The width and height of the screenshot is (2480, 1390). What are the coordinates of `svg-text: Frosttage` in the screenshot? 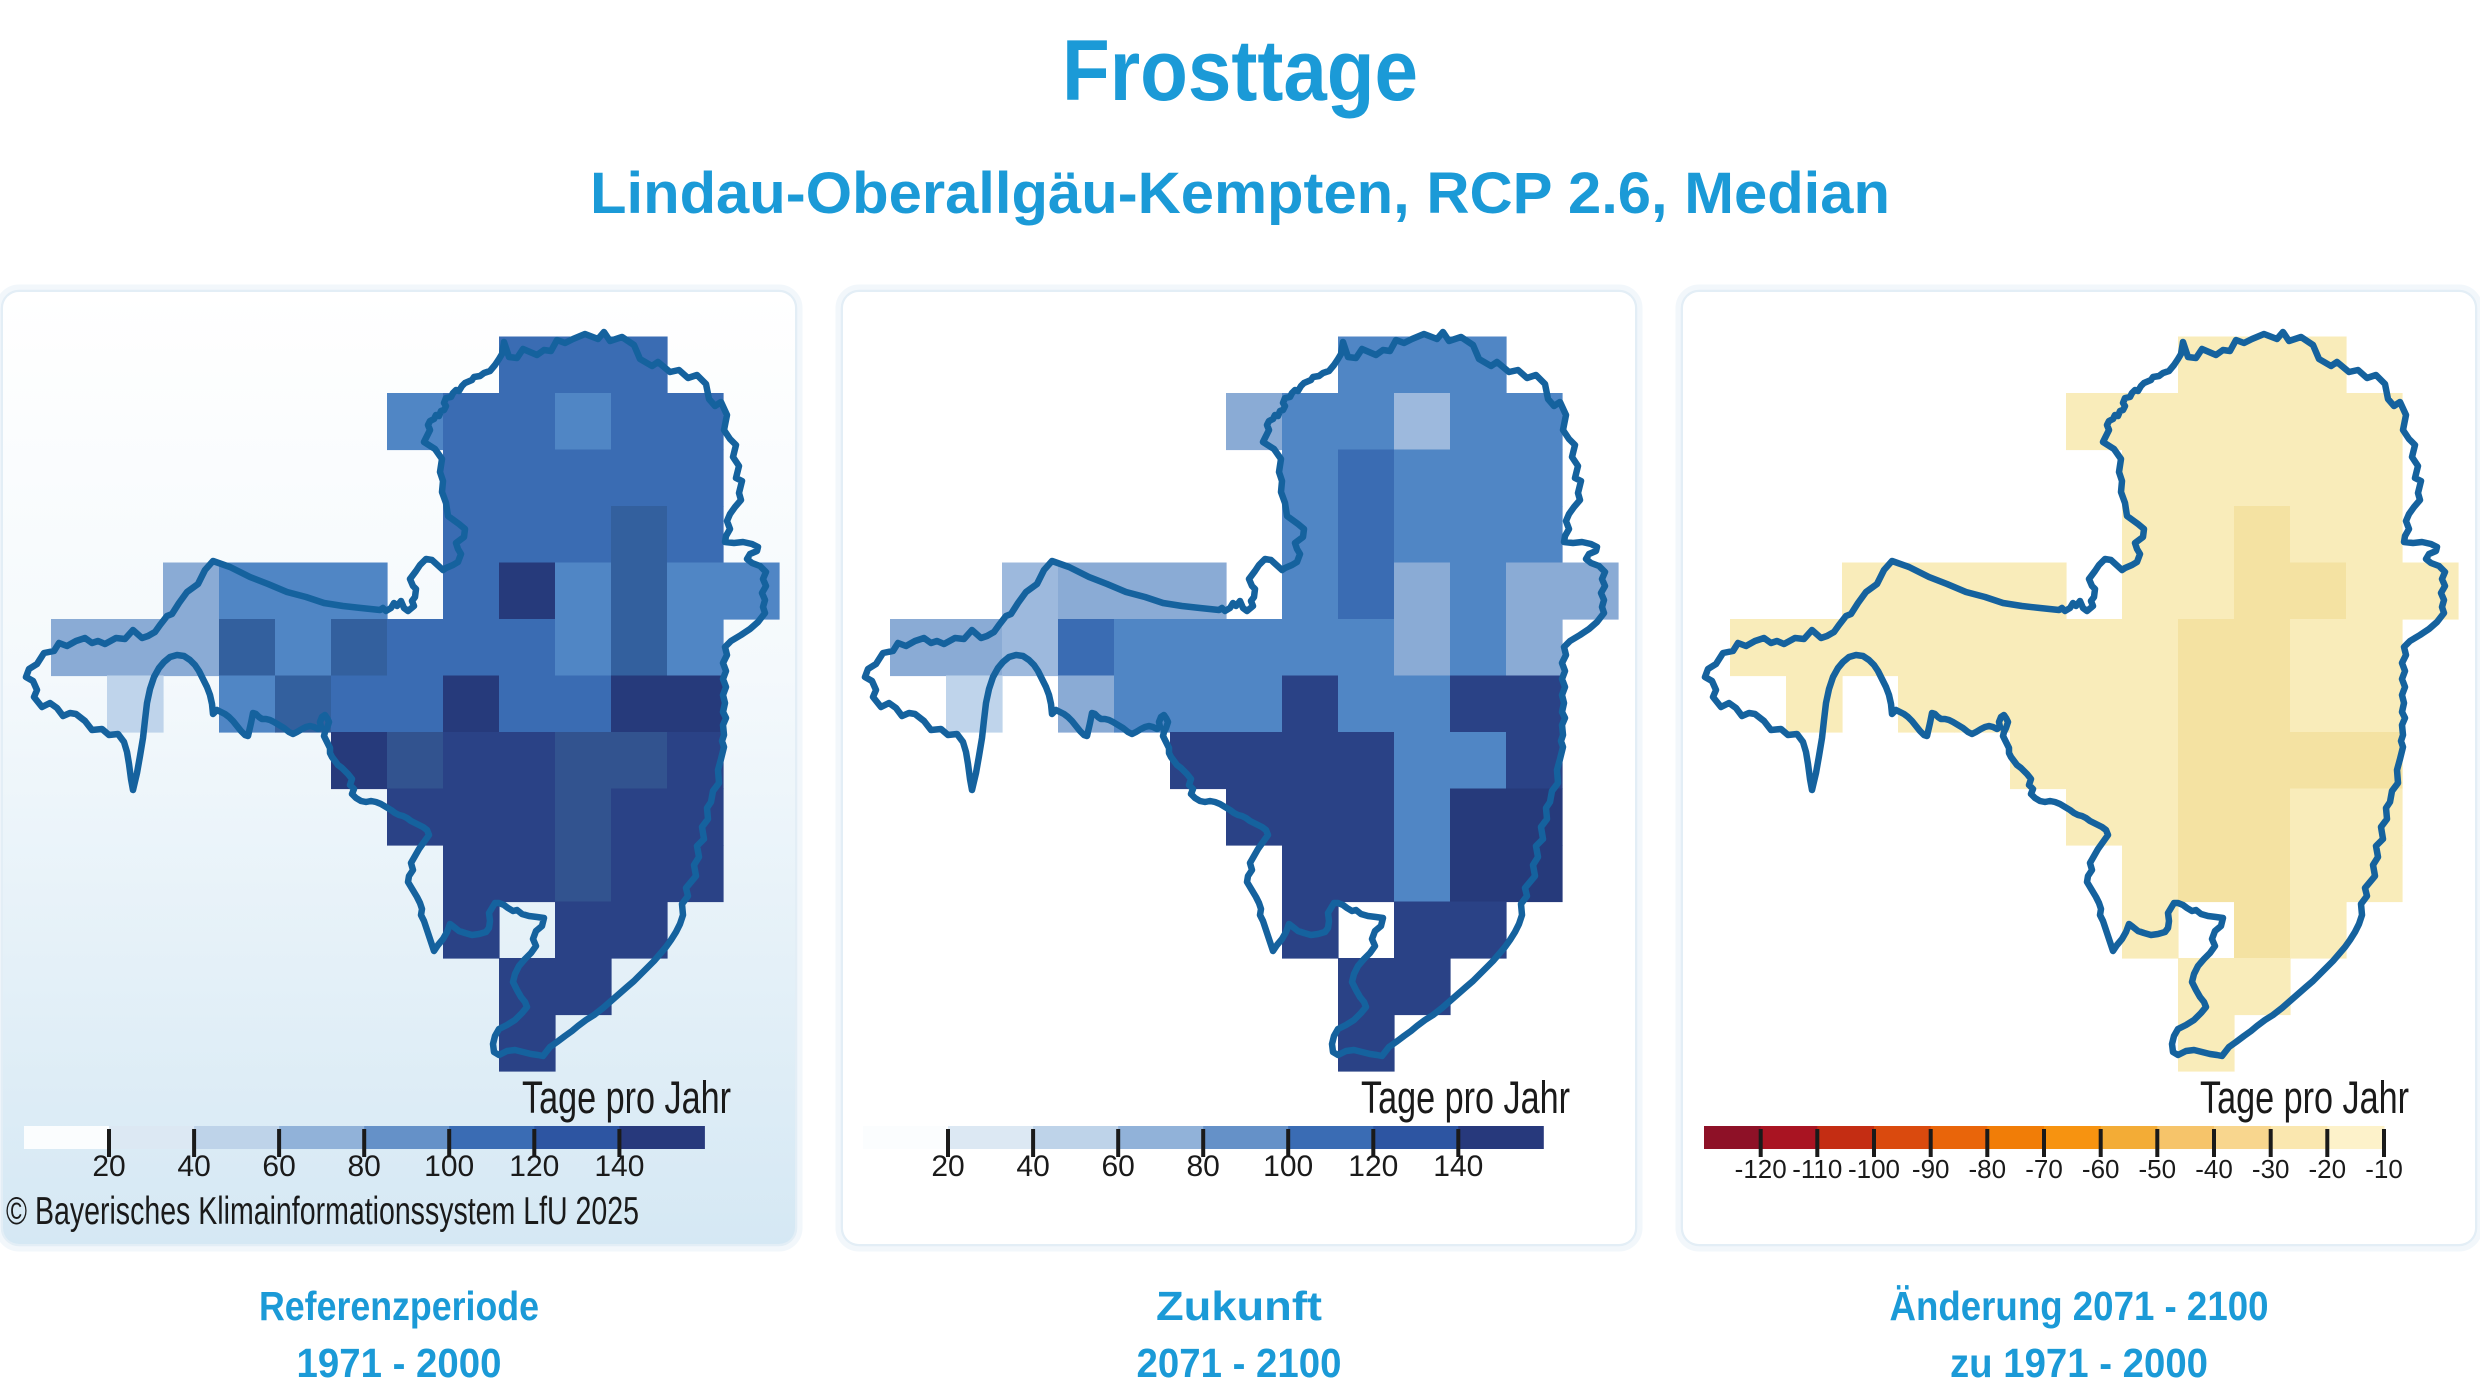 It's located at (1240, 71).